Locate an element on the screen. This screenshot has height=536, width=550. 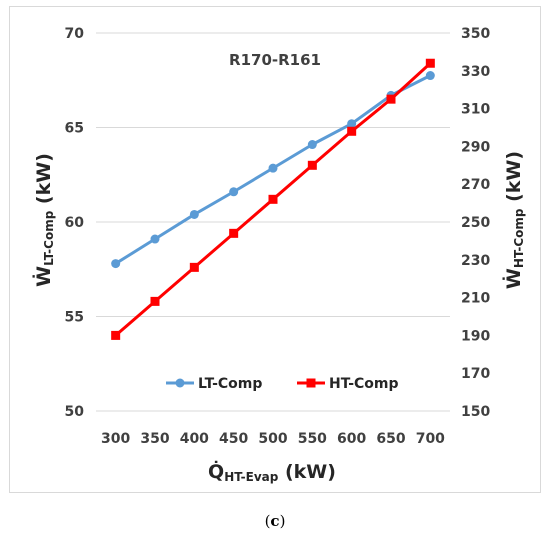
right-y-axis-ticks: 150 170 190 210 230 250 270 290 310 330 350 is located at coordinates (475, 223).